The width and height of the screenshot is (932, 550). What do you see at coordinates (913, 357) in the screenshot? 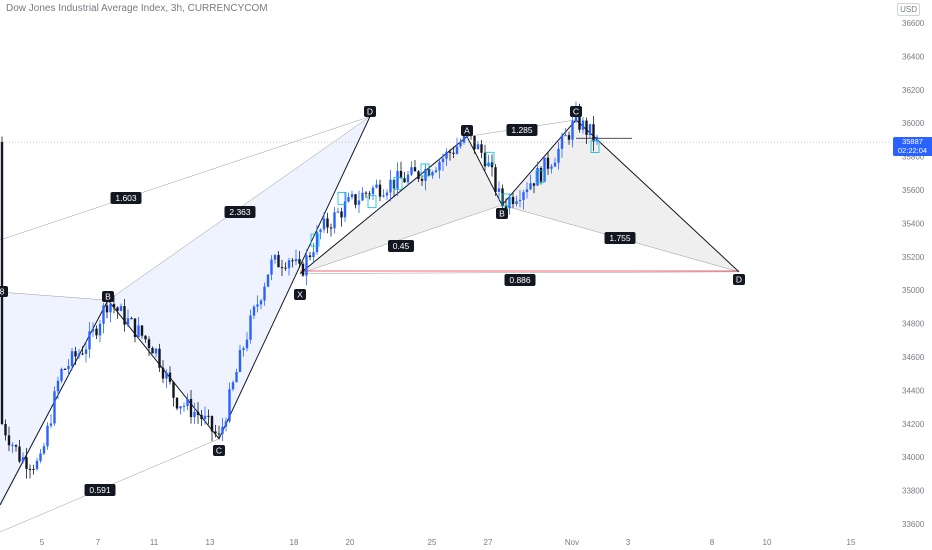
I see `y-tick-label: 34600` at bounding box center [913, 357].